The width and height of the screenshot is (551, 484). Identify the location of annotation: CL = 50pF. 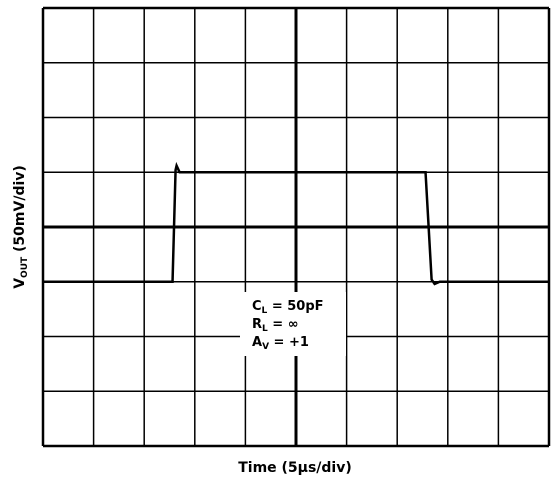
(288, 307).